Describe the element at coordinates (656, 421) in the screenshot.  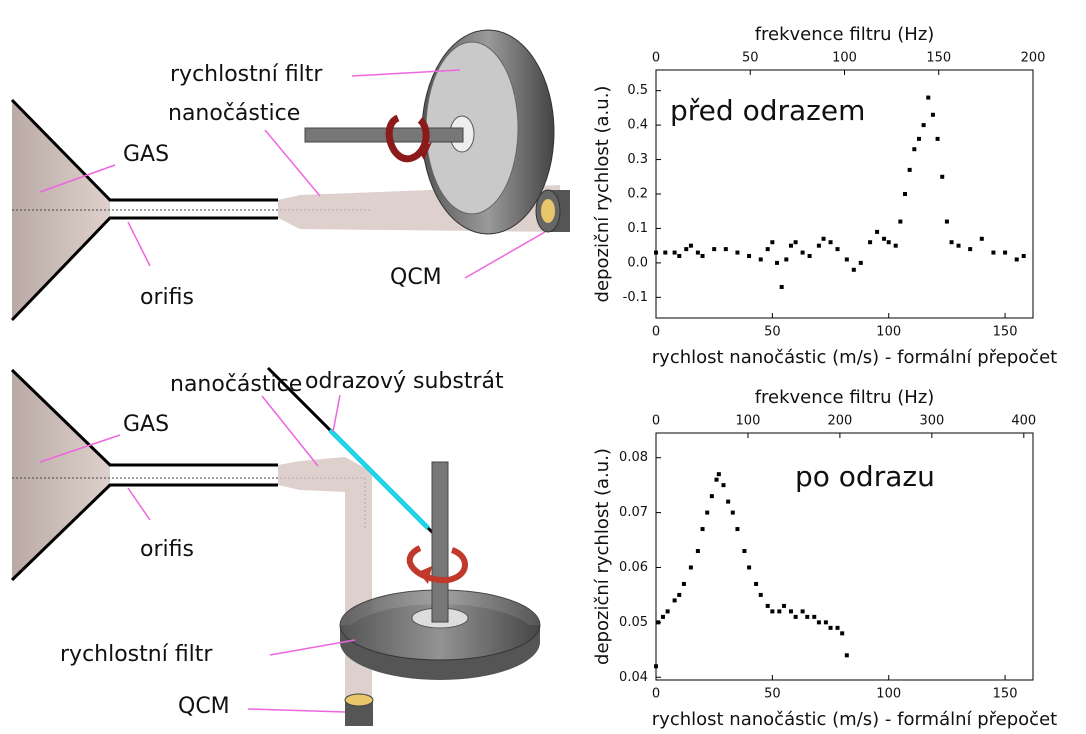
I see `x2-tick-label: 0` at that location.